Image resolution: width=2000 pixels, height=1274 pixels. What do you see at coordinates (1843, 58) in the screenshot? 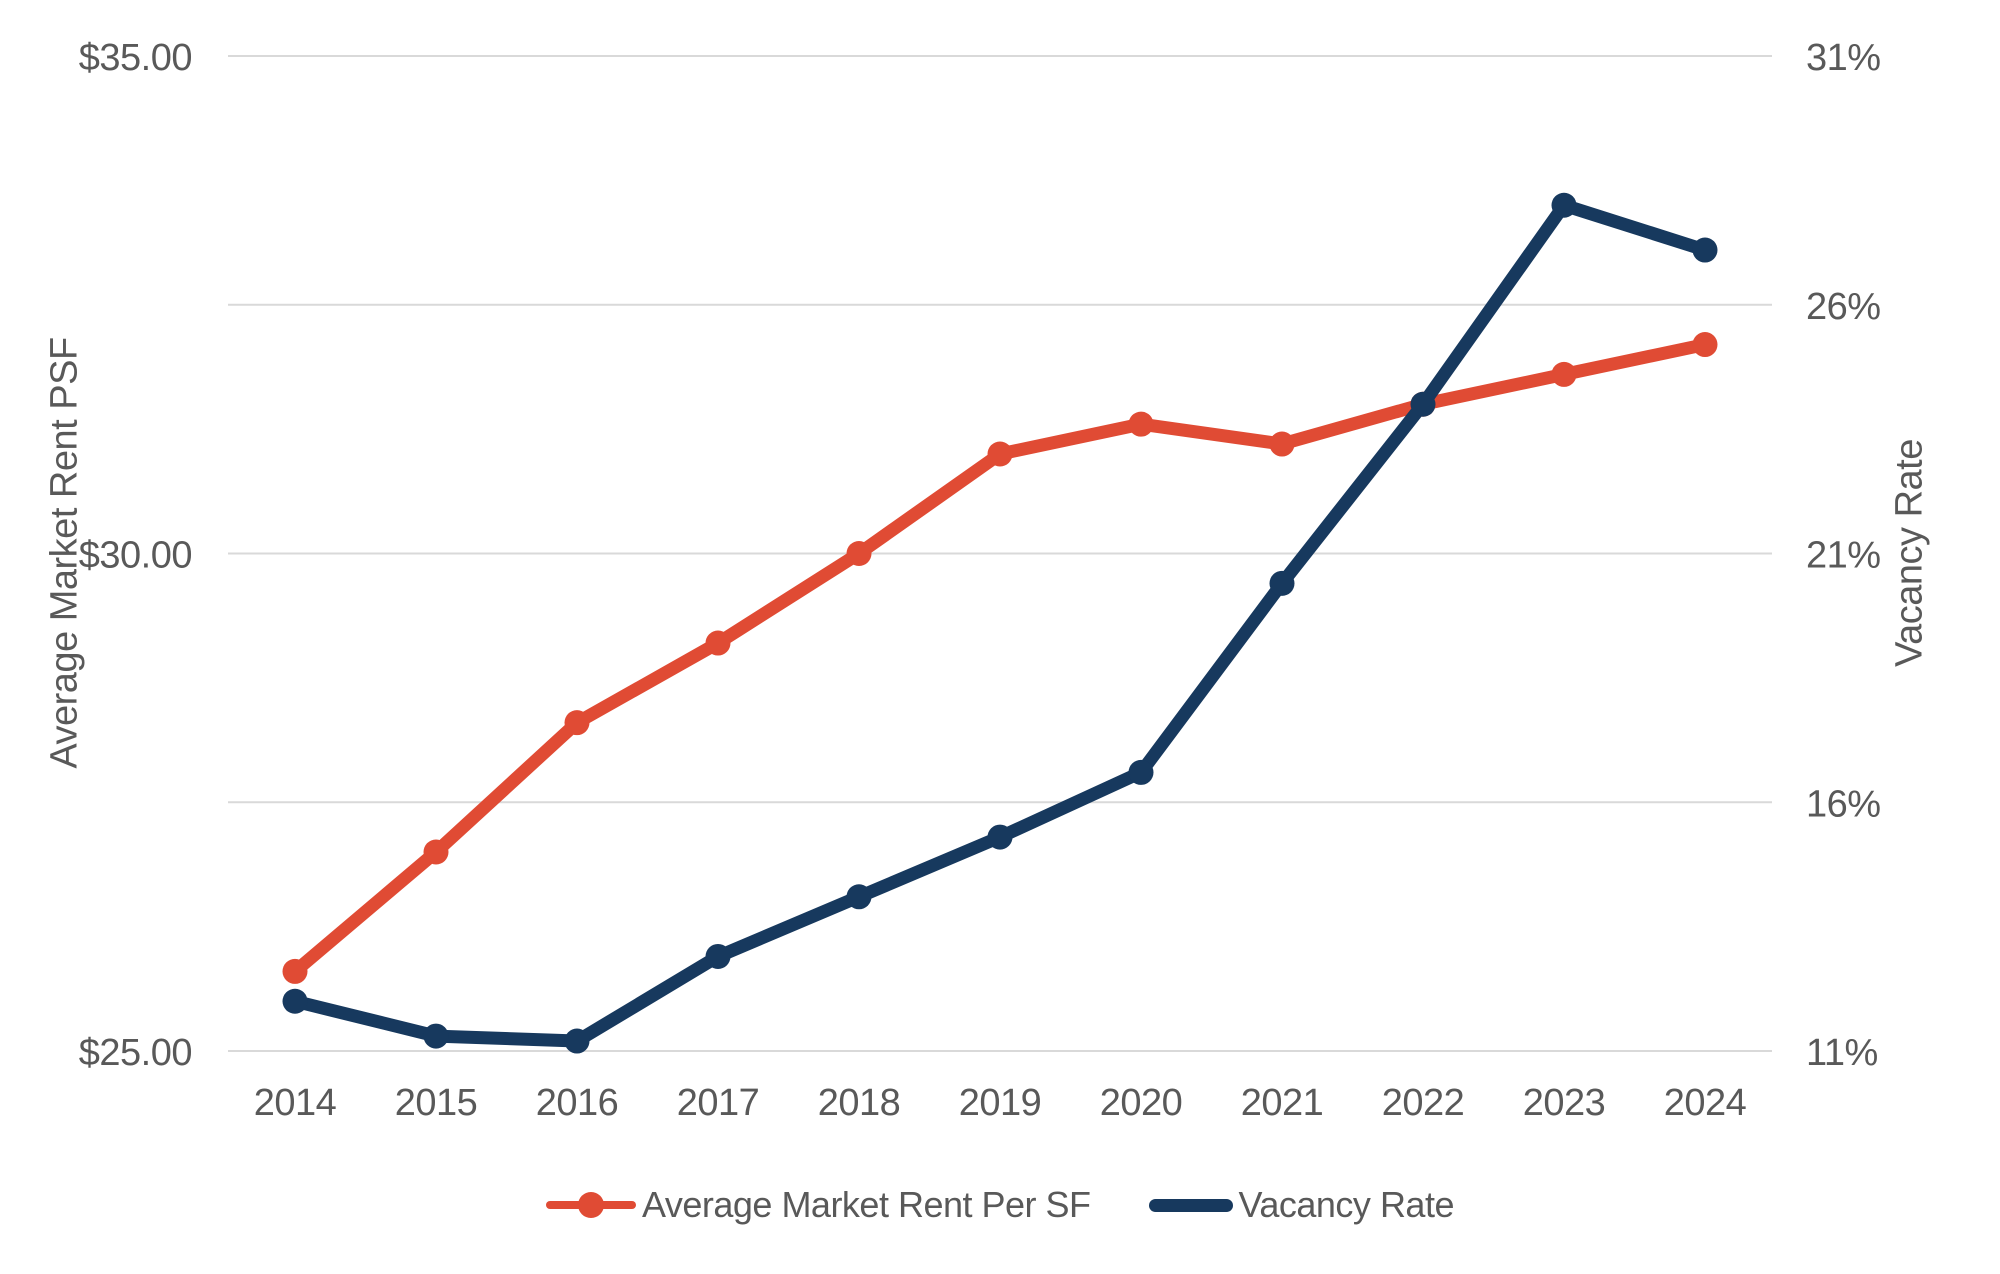
I see `right-axis-tick-label: 31%` at bounding box center [1843, 58].